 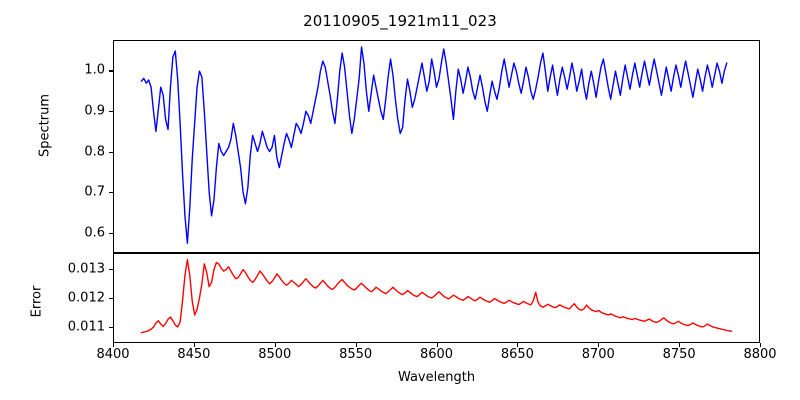 I want to click on xtick-label: 8650, so click(x=517, y=354).